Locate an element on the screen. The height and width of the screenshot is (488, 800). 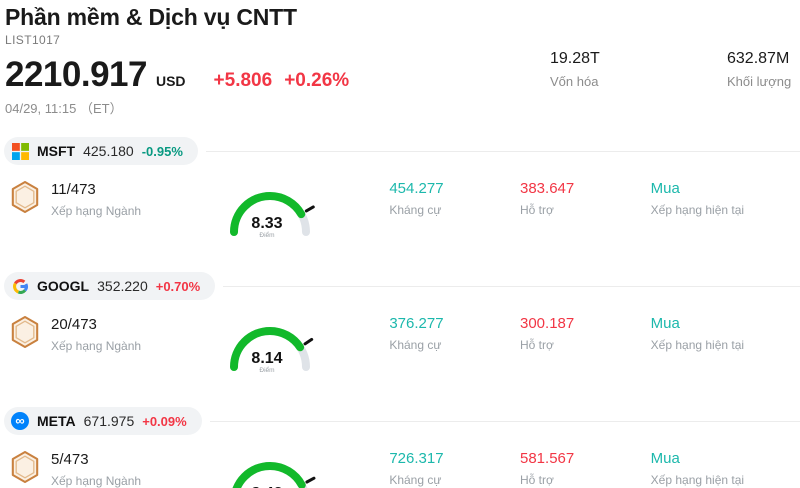
ticker-symbol: GOOGL is located at coordinates (63, 286).